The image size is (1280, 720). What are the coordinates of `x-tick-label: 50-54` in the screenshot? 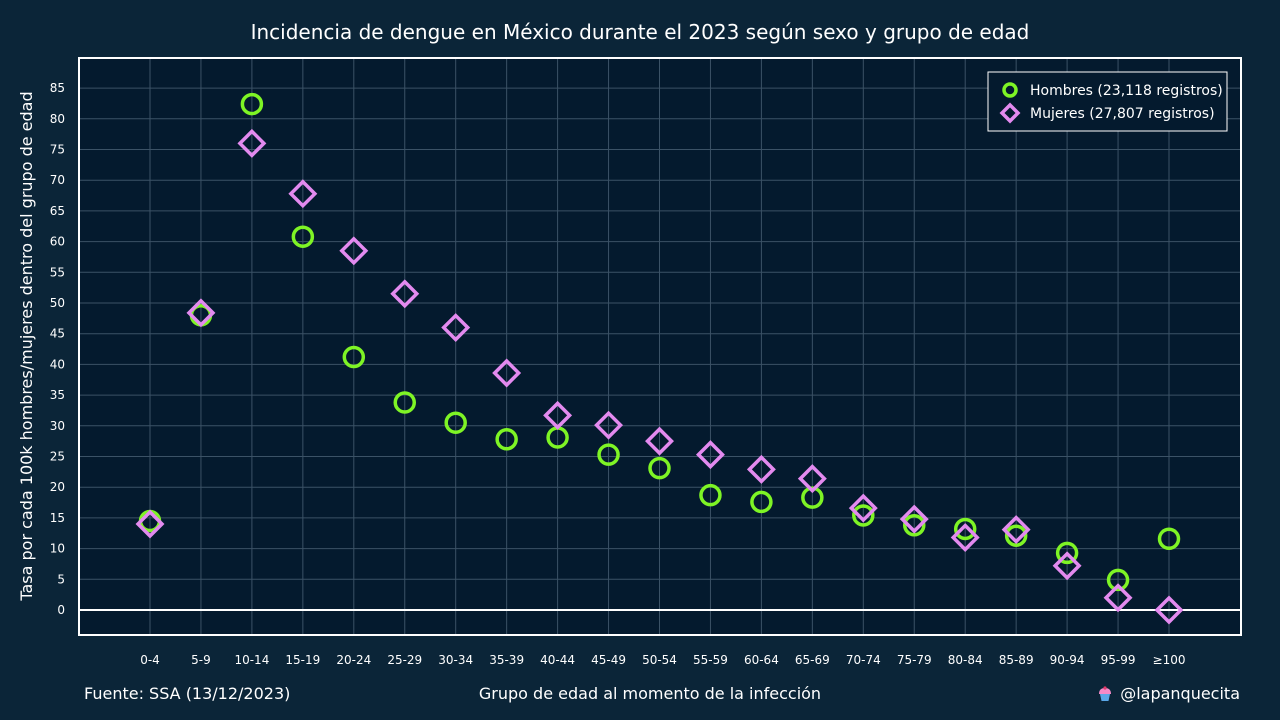 It's located at (659, 660).